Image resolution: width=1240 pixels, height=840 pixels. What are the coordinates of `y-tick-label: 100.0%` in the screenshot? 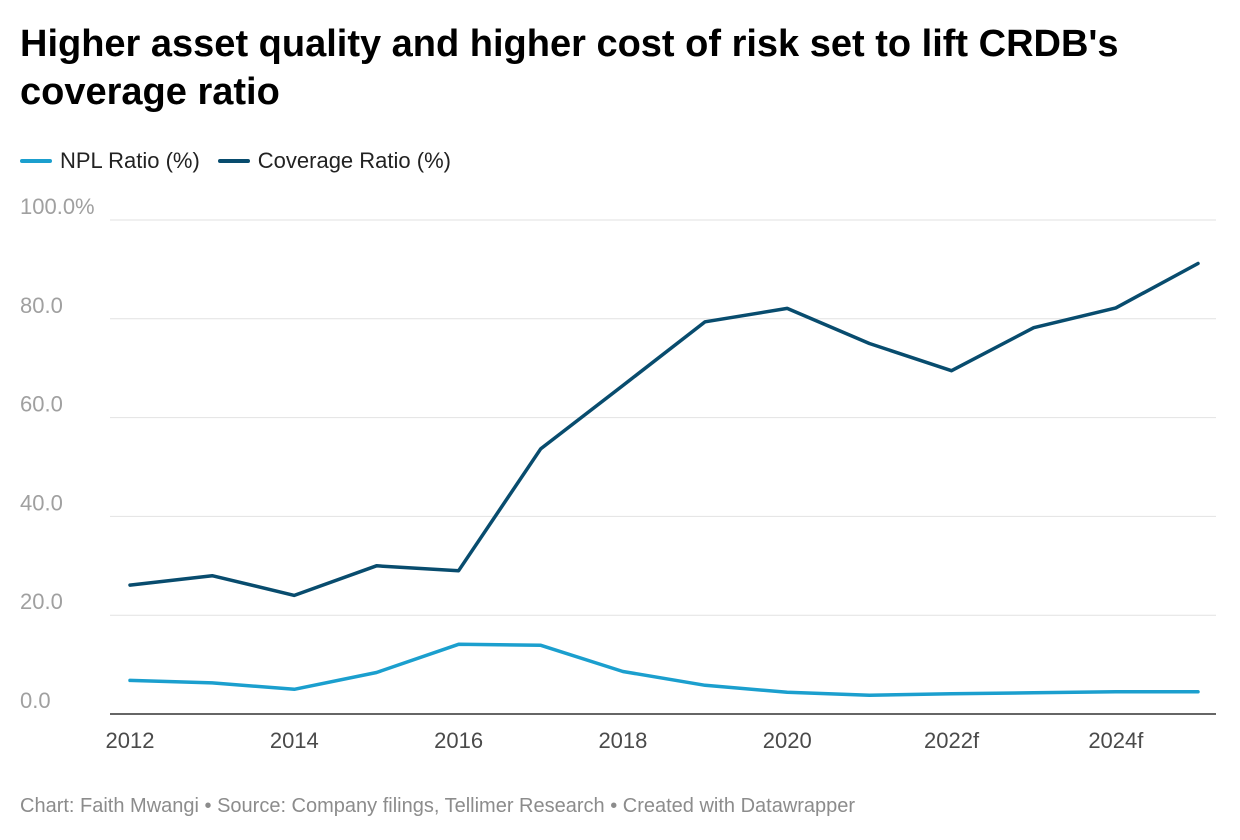 It's located at (57, 206).